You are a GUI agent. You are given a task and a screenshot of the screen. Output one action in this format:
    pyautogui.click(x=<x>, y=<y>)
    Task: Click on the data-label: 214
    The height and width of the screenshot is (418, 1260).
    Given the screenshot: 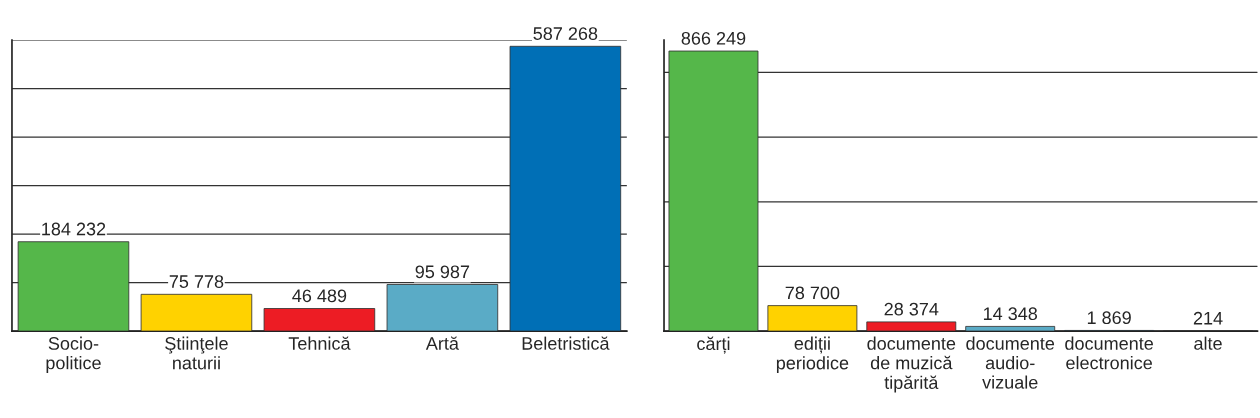 What is the action you would take?
    pyautogui.click(x=1208, y=318)
    